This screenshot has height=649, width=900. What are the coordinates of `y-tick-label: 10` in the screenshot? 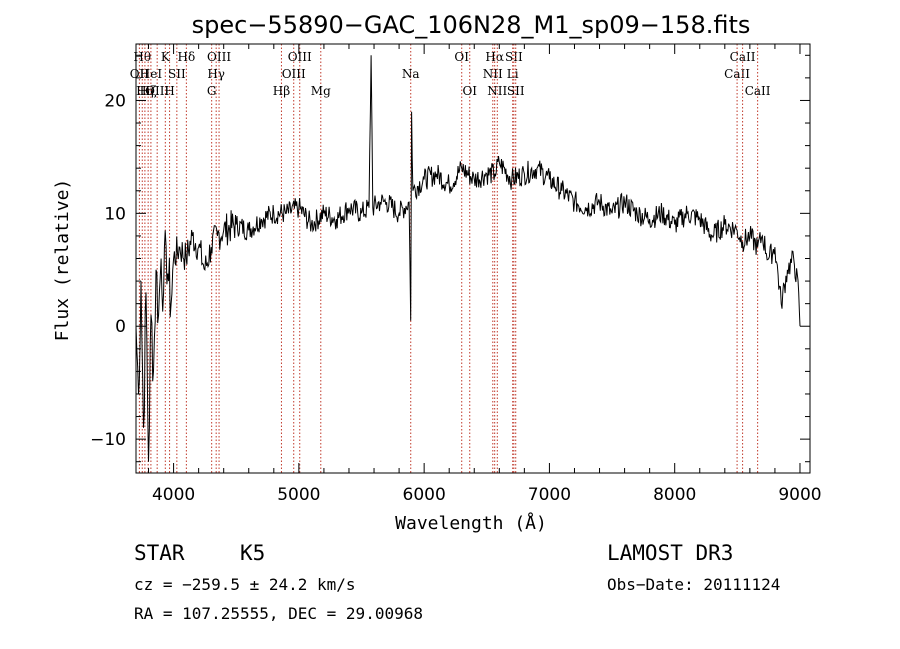 It's located at (115, 214).